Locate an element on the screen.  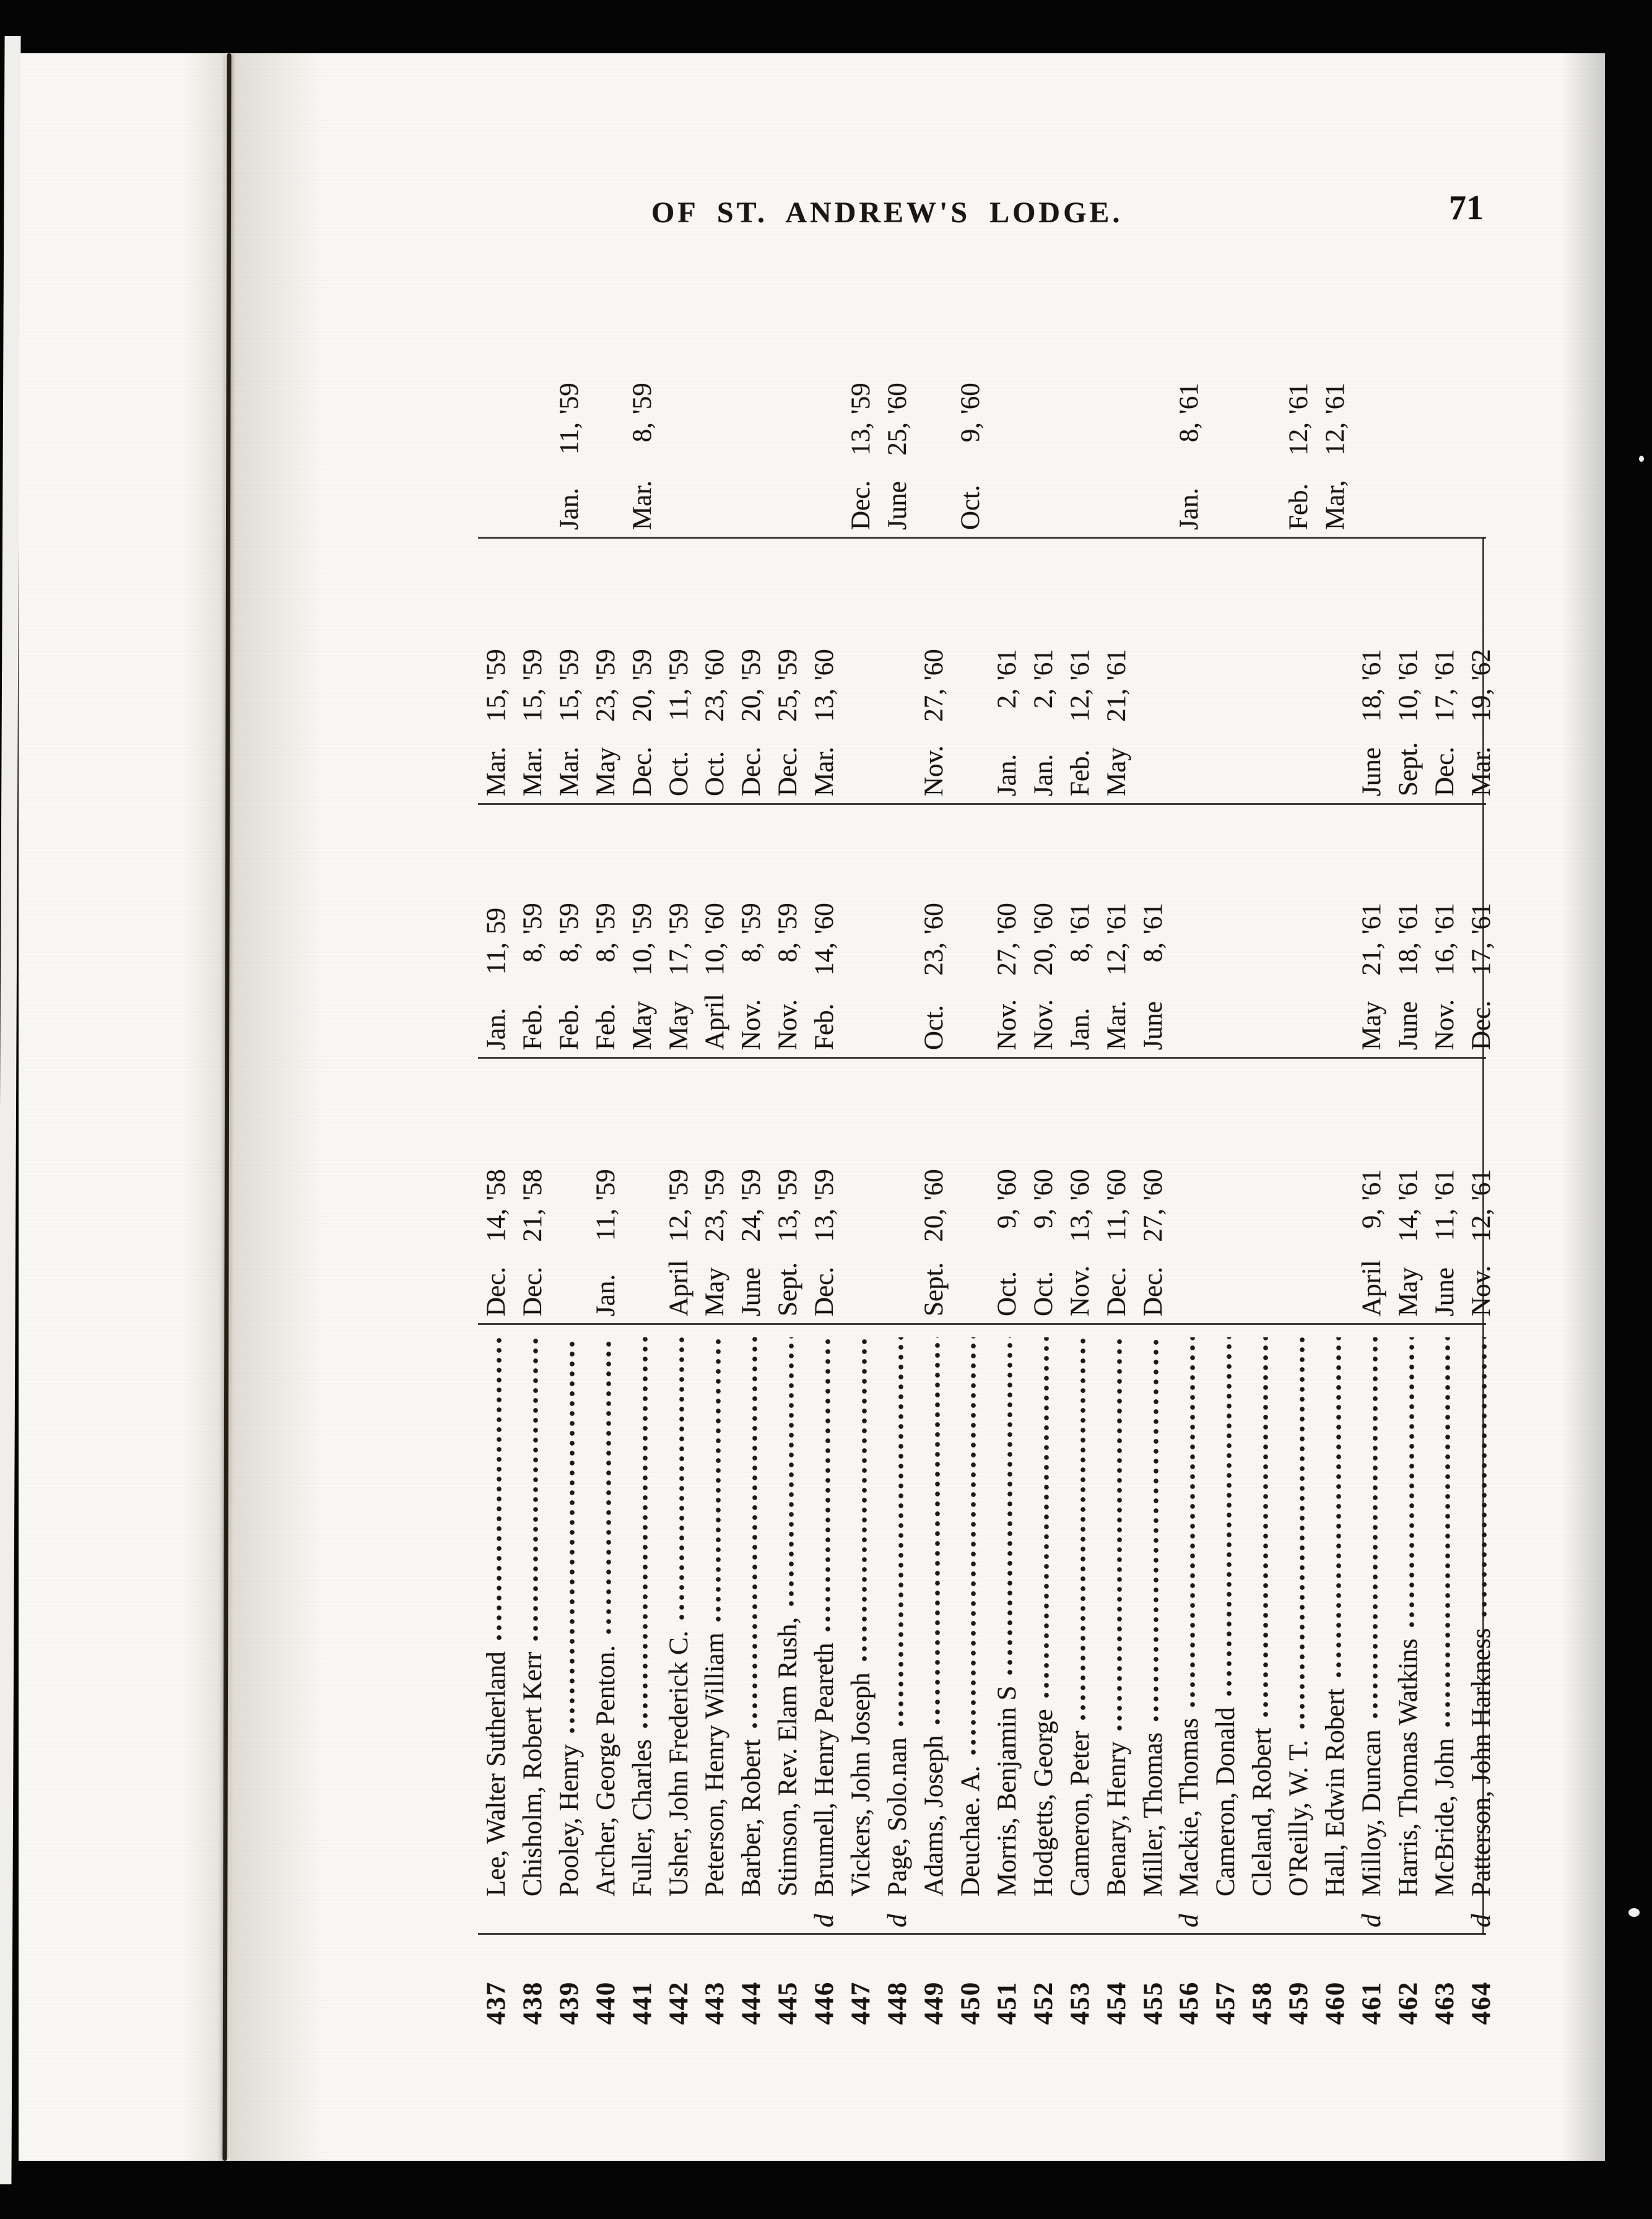
date-day: 9, is located at coordinates (970, 432).